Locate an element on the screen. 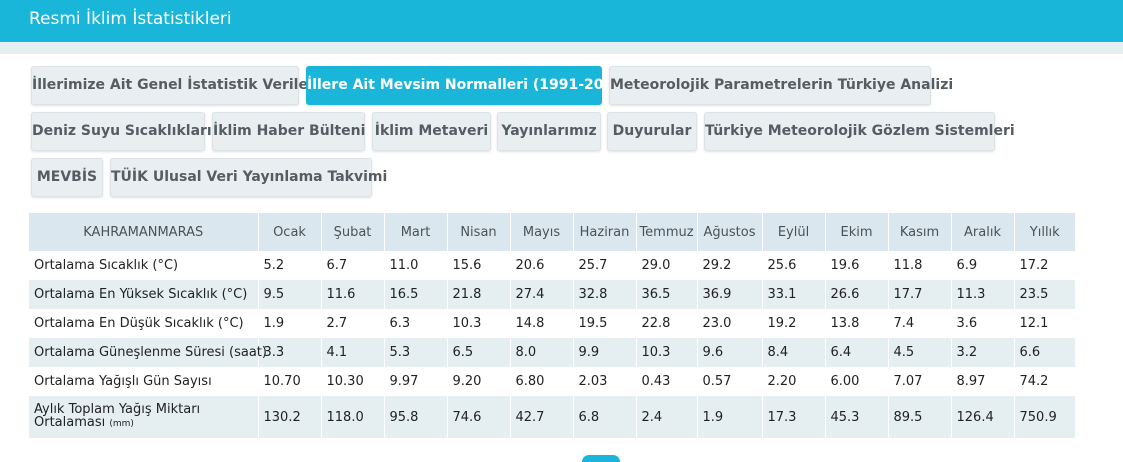 This screenshot has height=462, width=1123. table-cell: 8.97 is located at coordinates (982, 381).